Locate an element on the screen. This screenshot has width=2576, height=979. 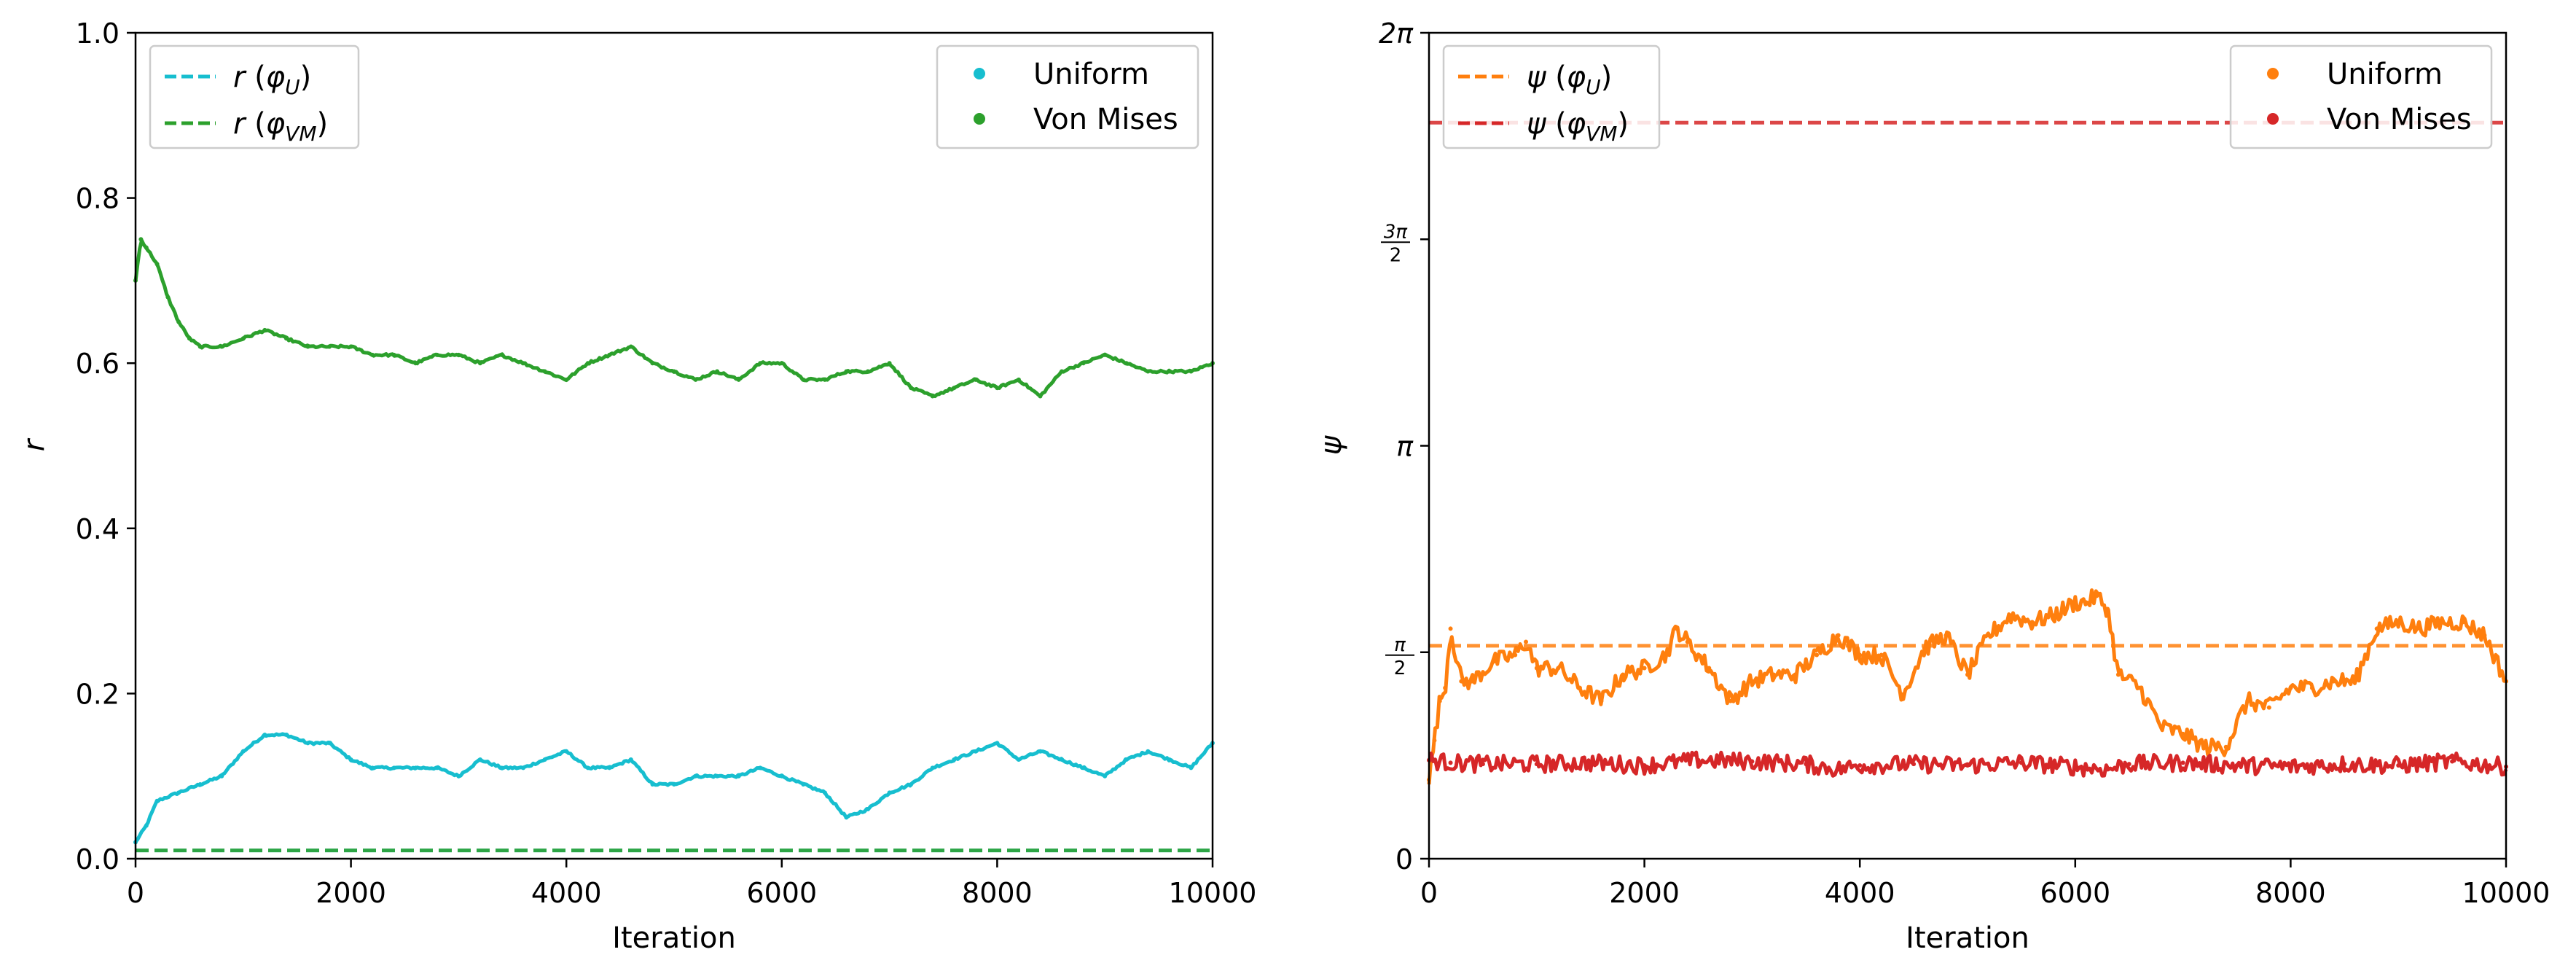
right-y-tick-label-three-pi-half-den: 2 is located at coordinates (1396, 255).